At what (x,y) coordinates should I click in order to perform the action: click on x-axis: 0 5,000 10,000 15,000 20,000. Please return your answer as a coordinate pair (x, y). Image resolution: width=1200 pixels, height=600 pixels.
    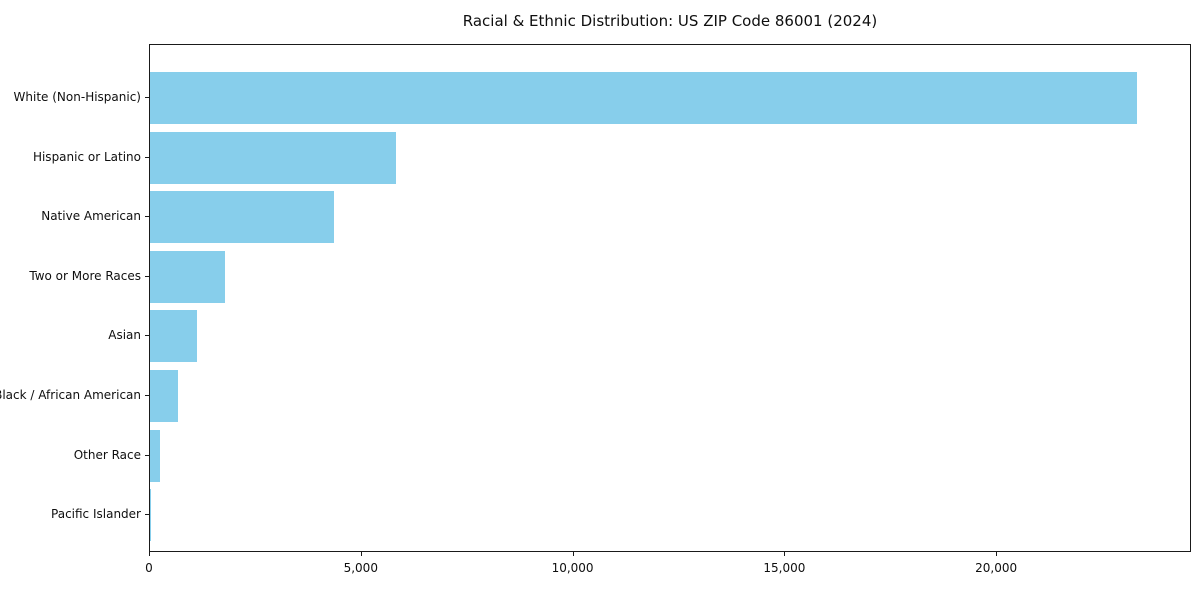
    Looking at the image, I should click on (668, 572).